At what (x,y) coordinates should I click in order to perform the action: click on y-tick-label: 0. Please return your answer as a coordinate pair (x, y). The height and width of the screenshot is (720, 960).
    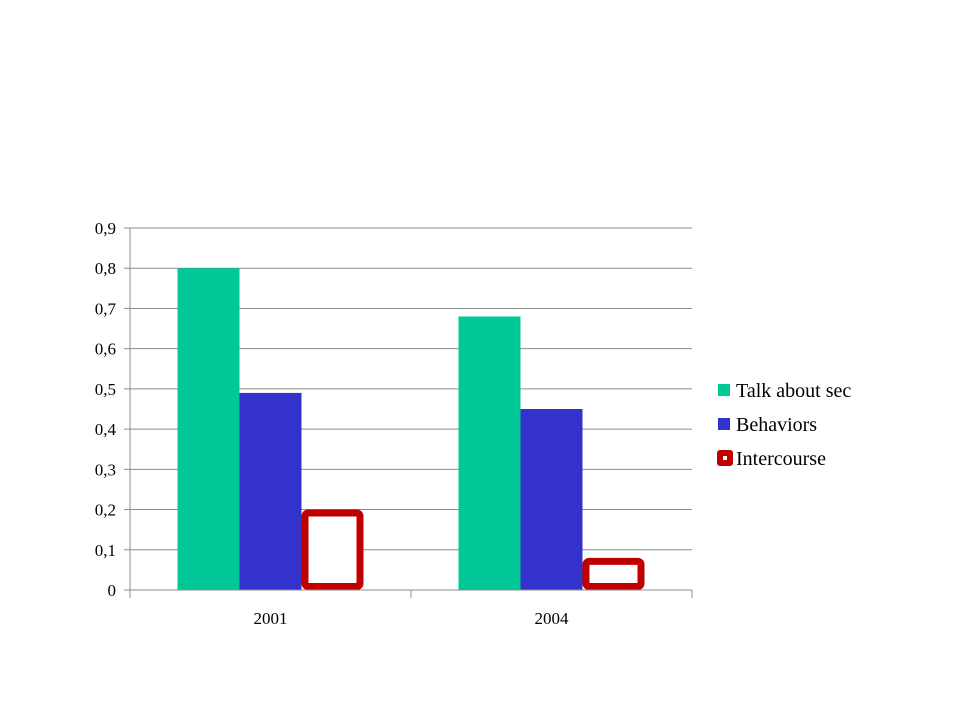
    Looking at the image, I should click on (112, 590).